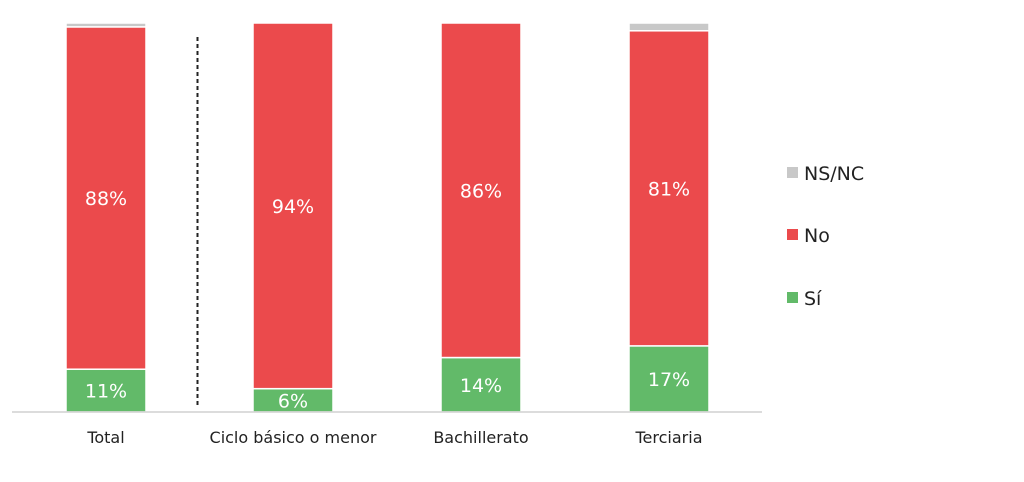 Image resolution: width=1024 pixels, height=482 pixels. I want to click on legend-swatch-no, so click(792, 234).